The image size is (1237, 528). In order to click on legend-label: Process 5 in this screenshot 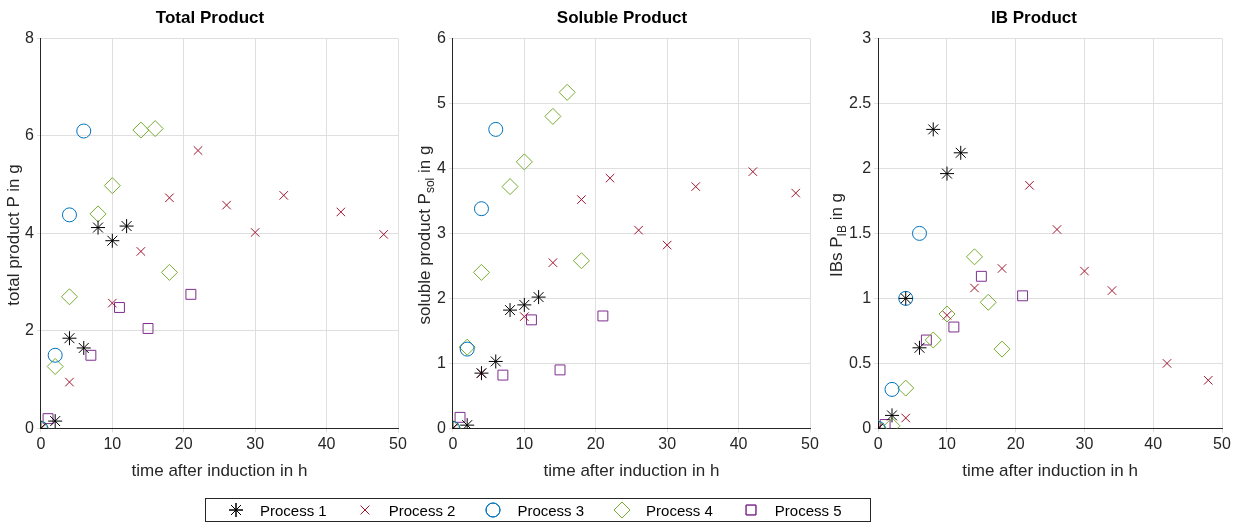, I will do `click(808, 510)`.